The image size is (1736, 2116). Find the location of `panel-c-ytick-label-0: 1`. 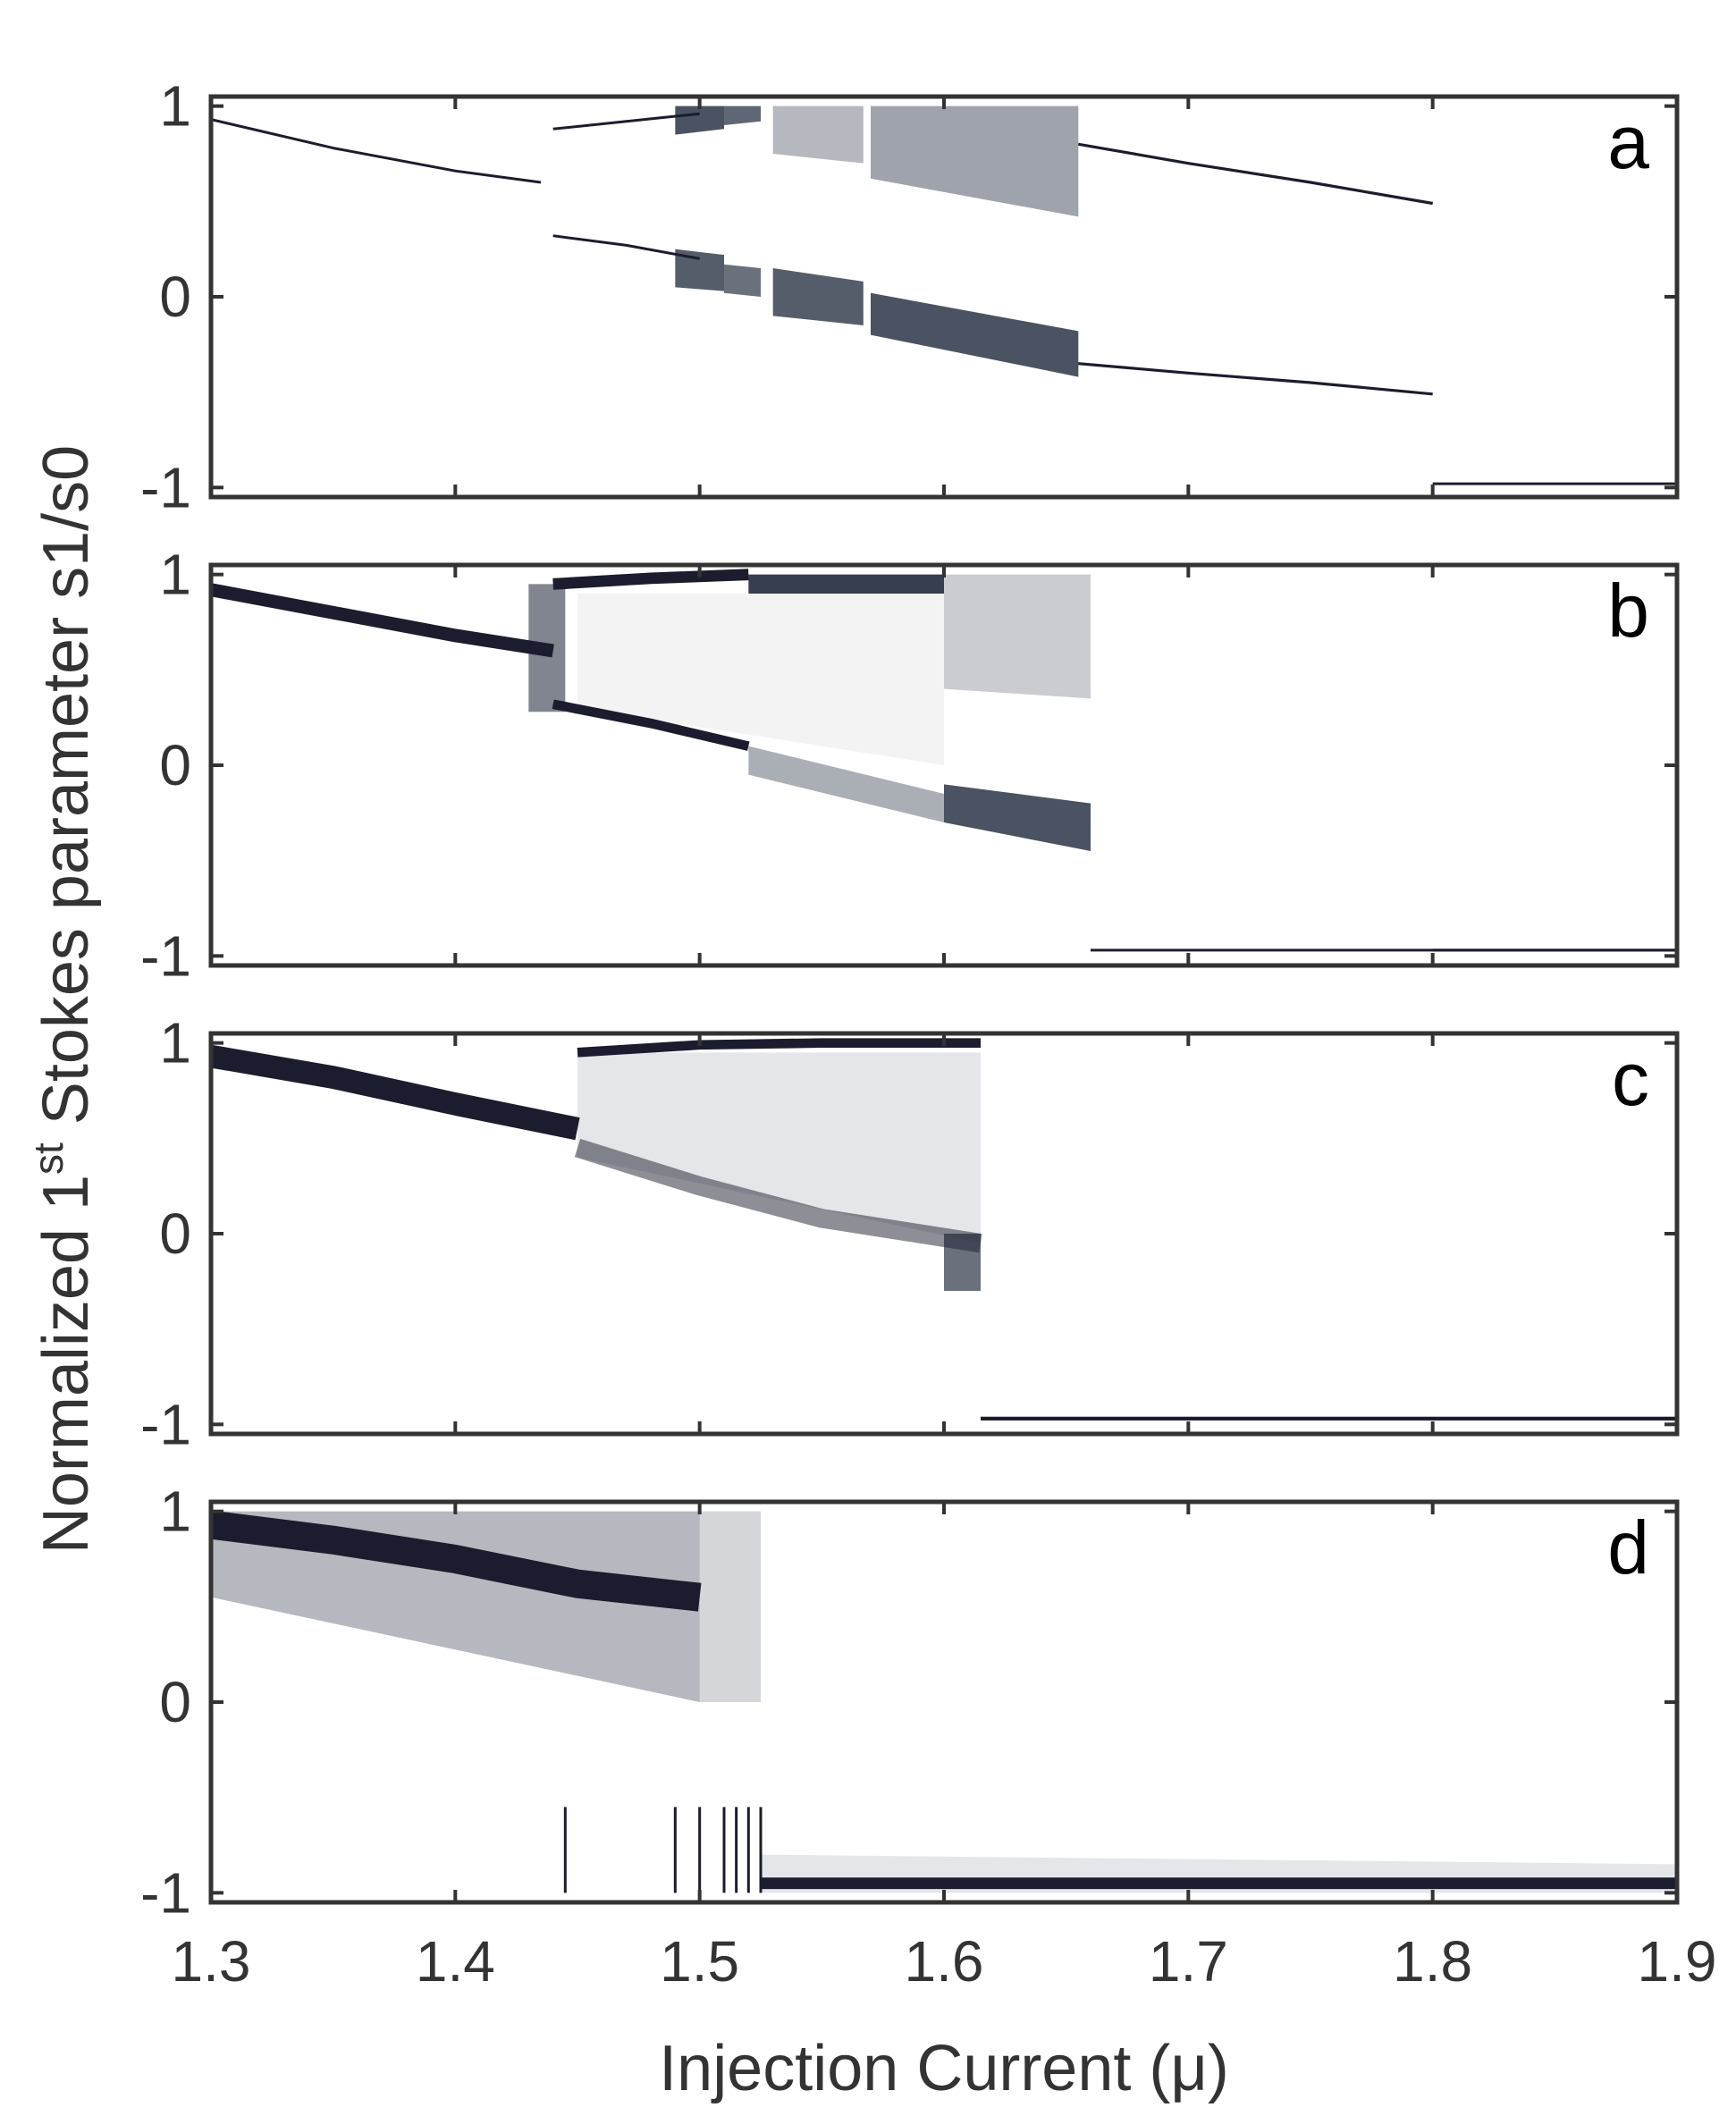

panel-c-ytick-label-0: 1 is located at coordinates (175, 1043).